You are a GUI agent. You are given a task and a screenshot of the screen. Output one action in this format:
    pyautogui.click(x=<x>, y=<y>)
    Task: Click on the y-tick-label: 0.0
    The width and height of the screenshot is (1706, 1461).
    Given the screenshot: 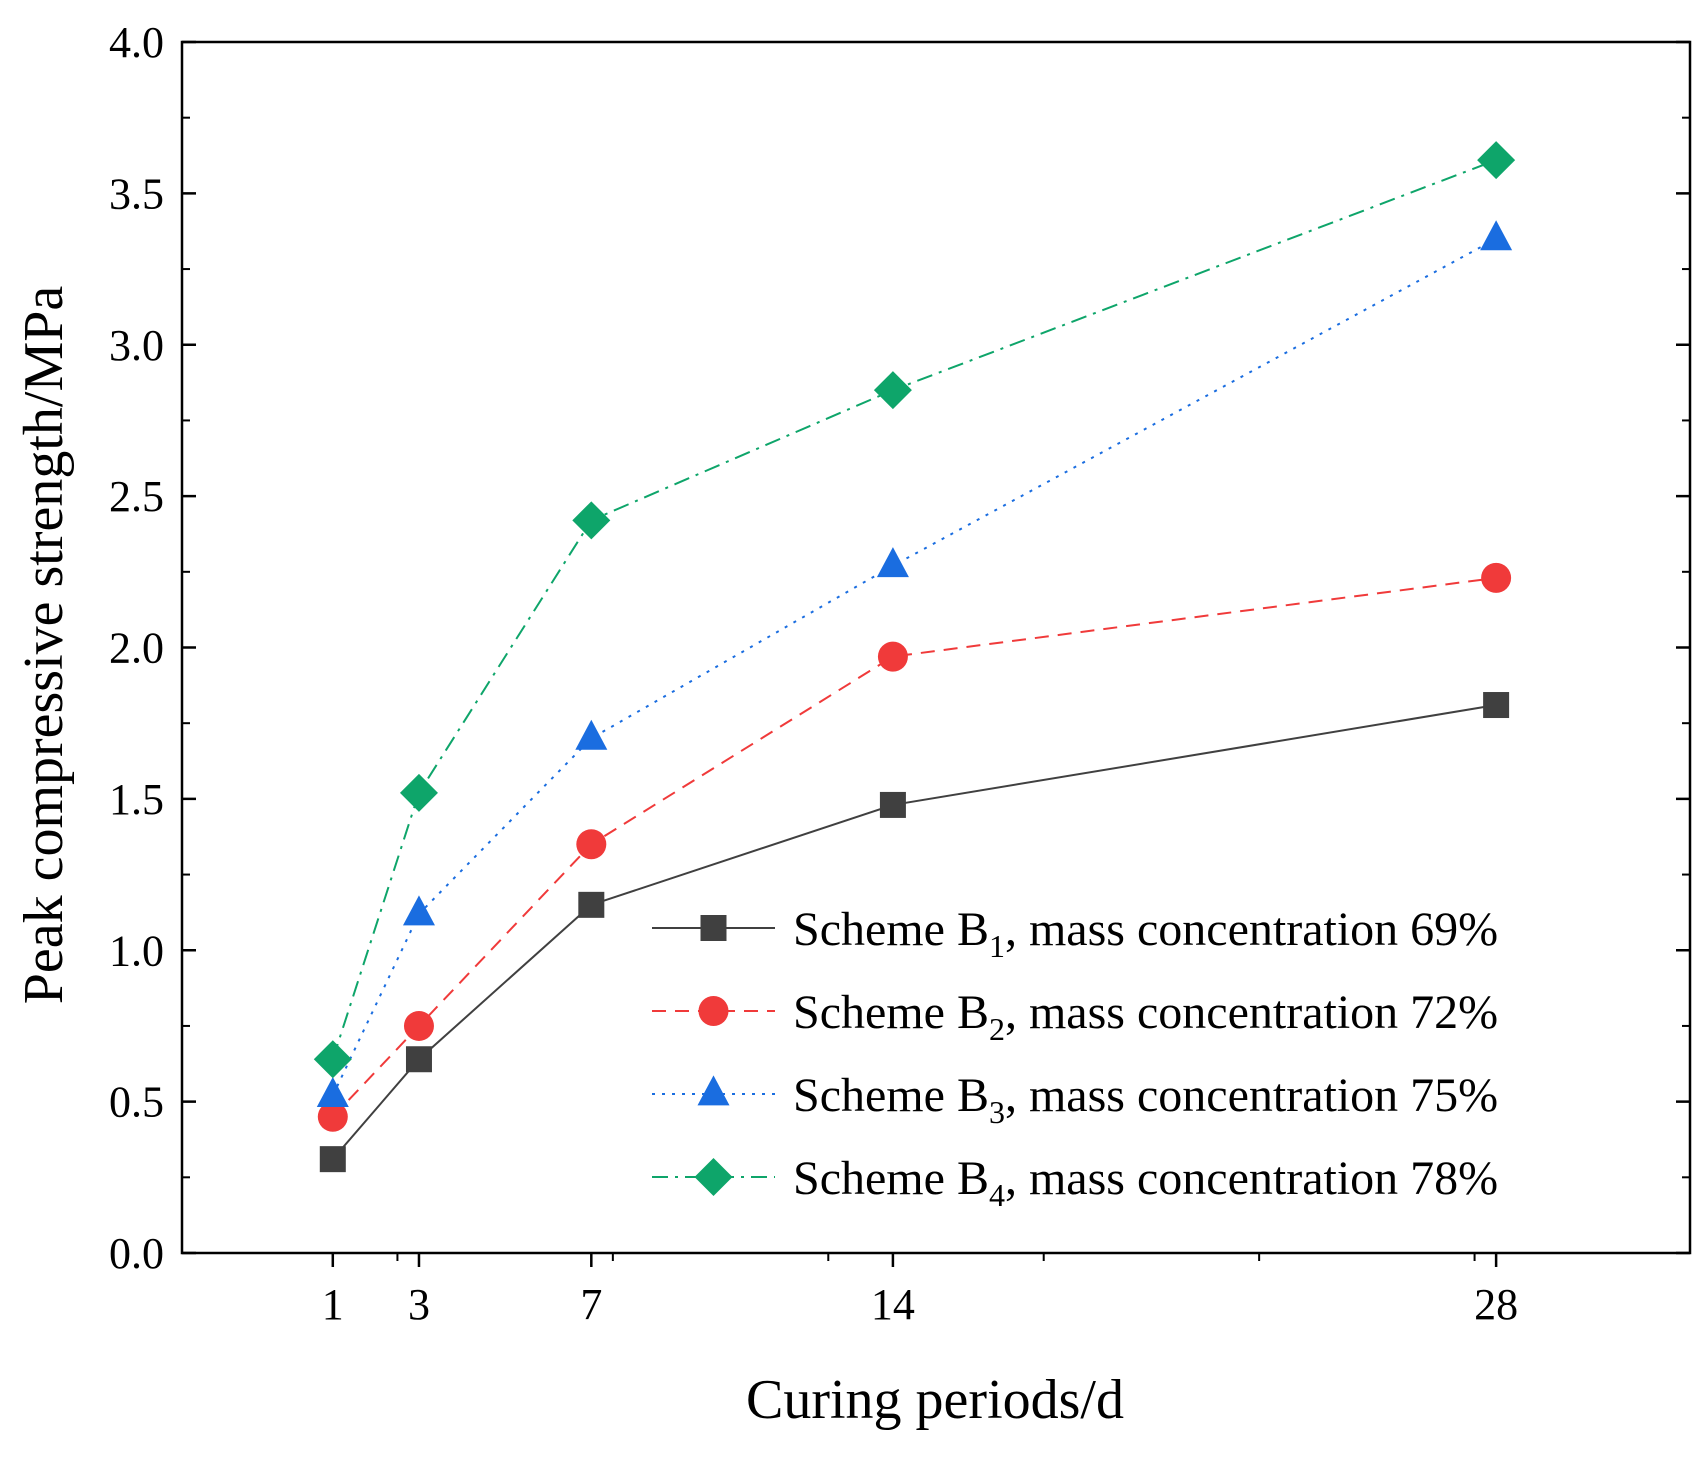 What is the action you would take?
    pyautogui.click(x=136, y=1253)
    